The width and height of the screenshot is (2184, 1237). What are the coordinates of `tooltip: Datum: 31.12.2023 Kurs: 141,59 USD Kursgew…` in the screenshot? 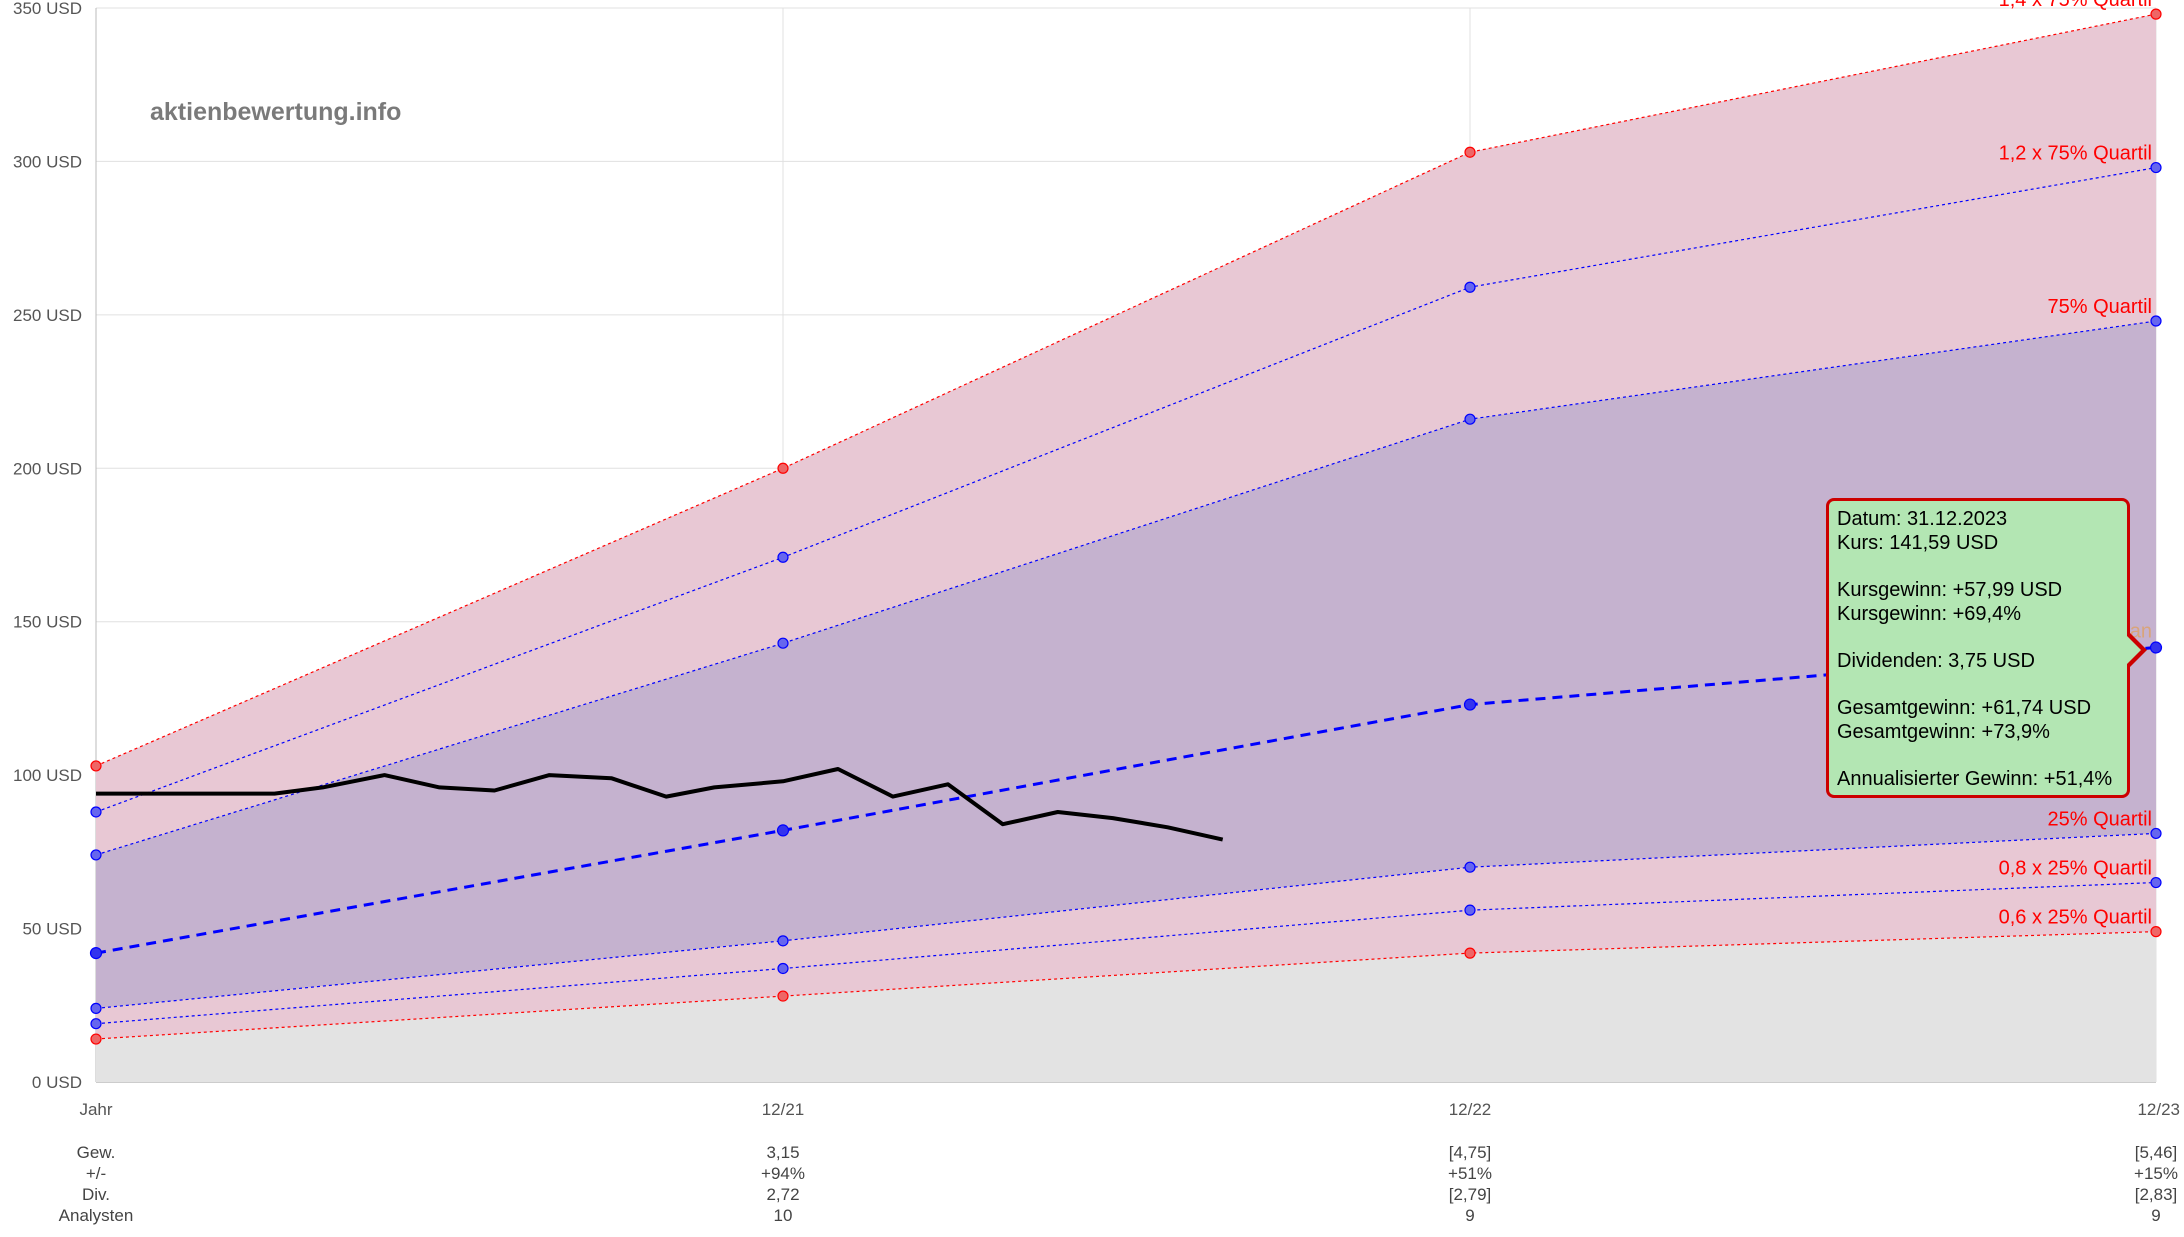 It's located at (1978, 648).